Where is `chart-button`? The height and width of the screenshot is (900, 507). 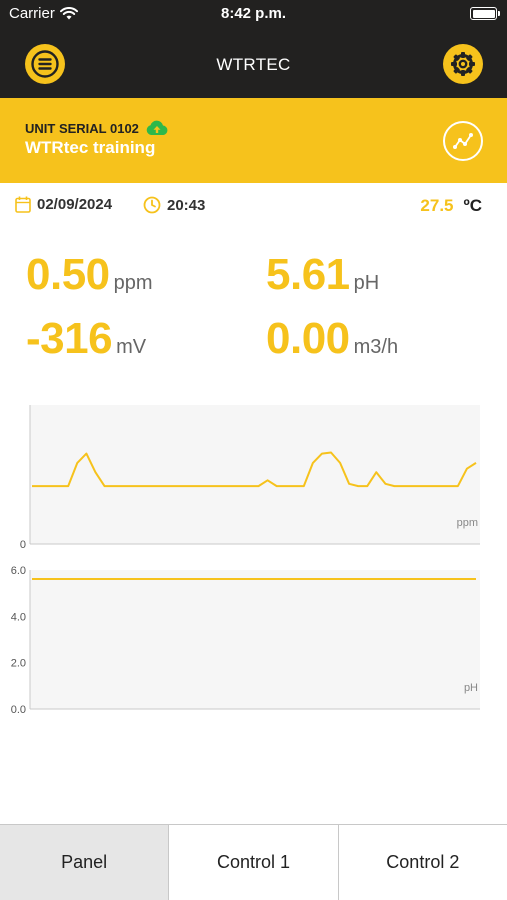 chart-button is located at coordinates (463, 141).